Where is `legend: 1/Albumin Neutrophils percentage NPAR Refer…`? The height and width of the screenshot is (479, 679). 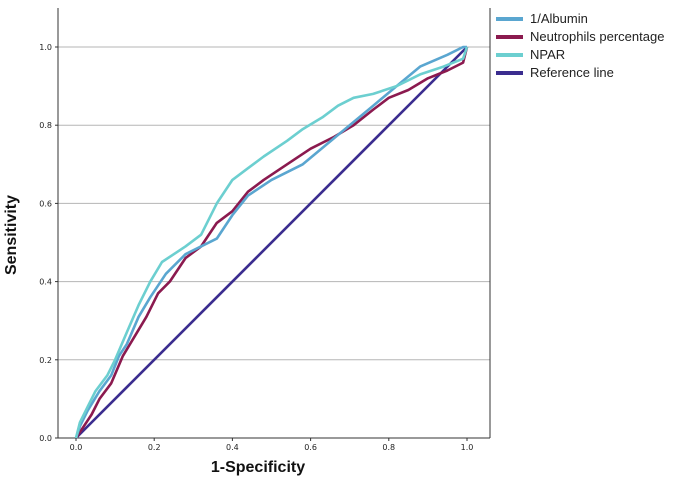
legend: 1/Albumin Neutrophils percentage NPAR Refer… is located at coordinates (580, 45).